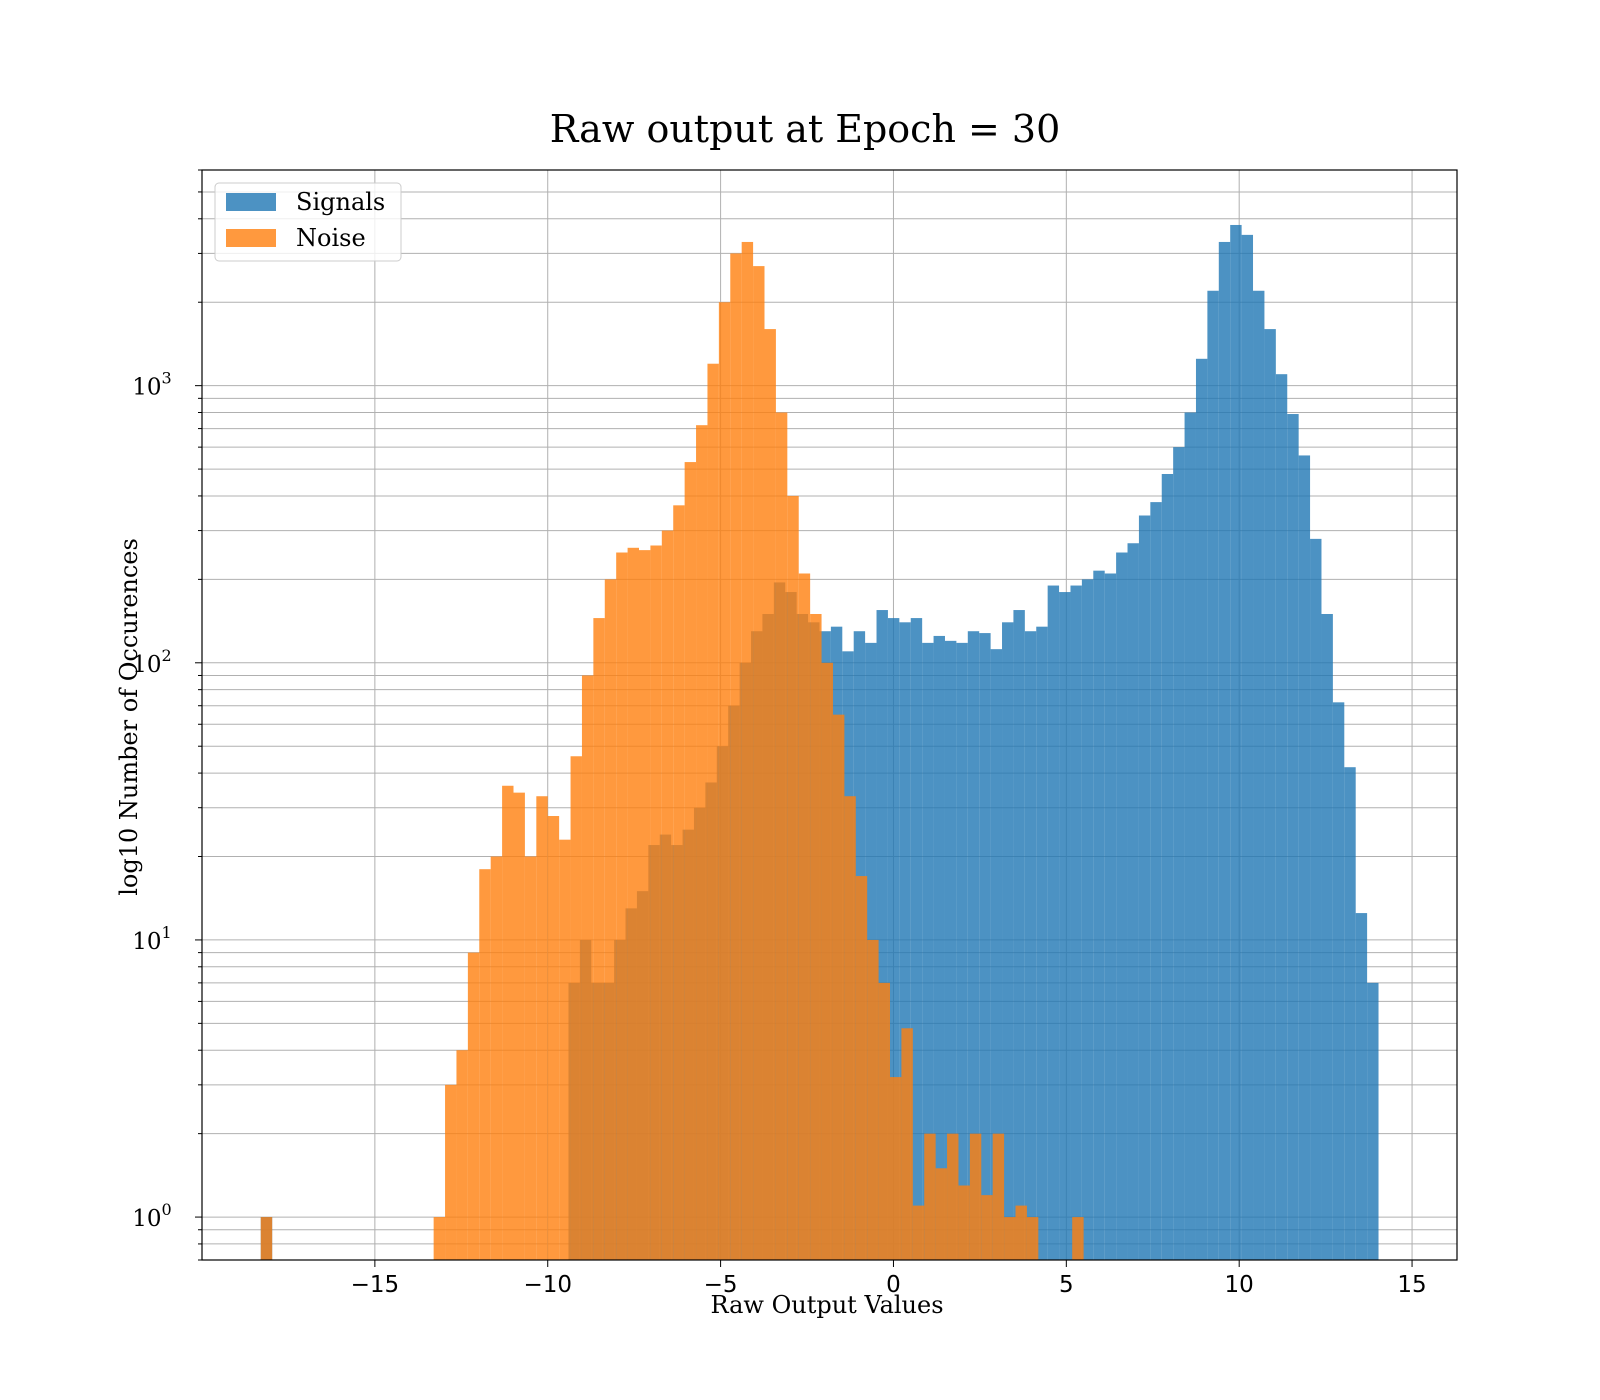 This screenshot has width=1600, height=1400. I want to click on legend-label-noise: Noise, so click(331, 238).